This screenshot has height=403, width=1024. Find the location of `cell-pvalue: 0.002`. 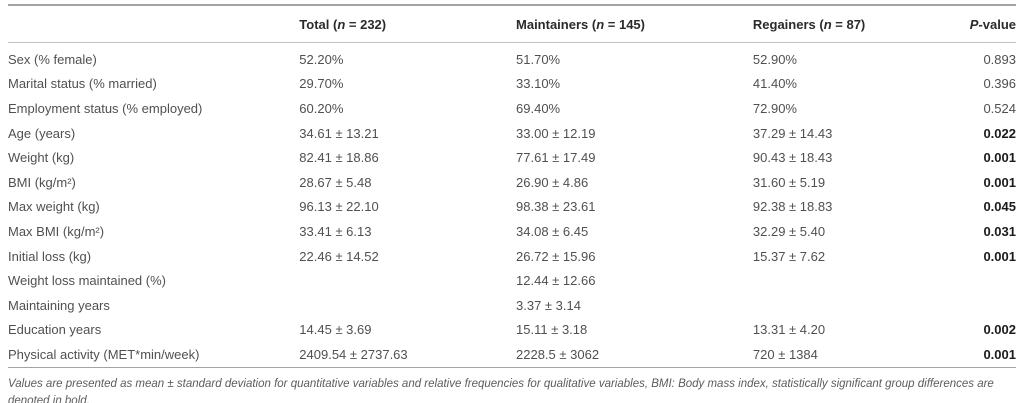

cell-pvalue: 0.002 is located at coordinates (999, 330).